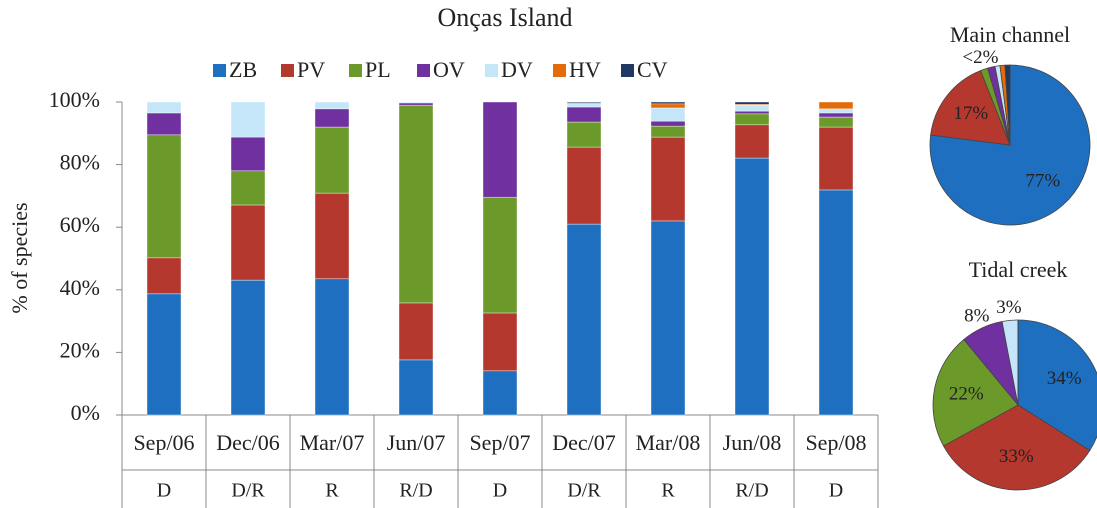 Image resolution: width=1097 pixels, height=508 pixels. Describe the element at coordinates (1009, 307) in the screenshot. I see `pie-label: 3%` at that location.